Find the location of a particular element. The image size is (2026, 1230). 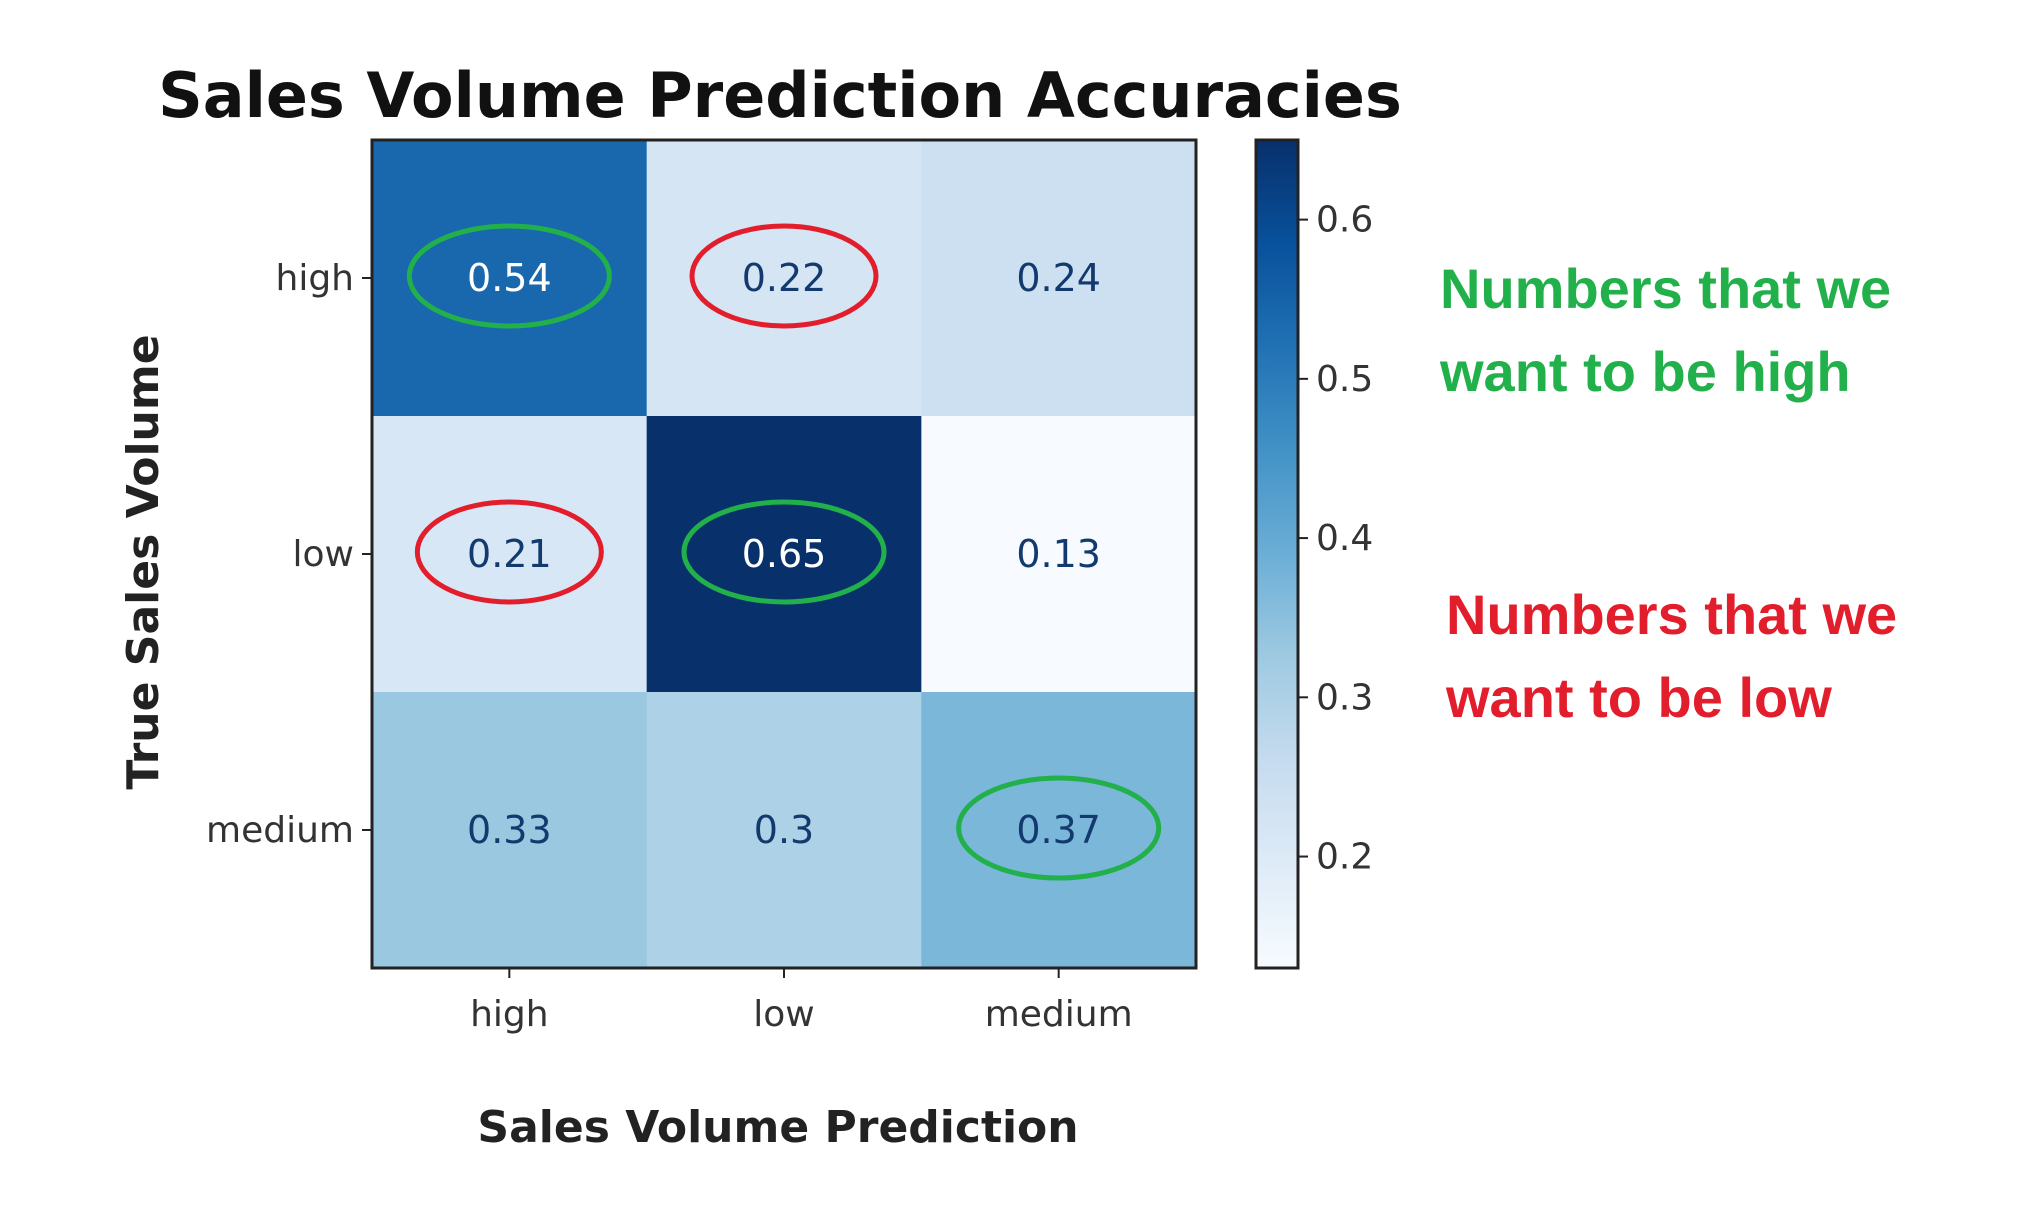

cell-value-label: 0.13 is located at coordinates (1058, 554).